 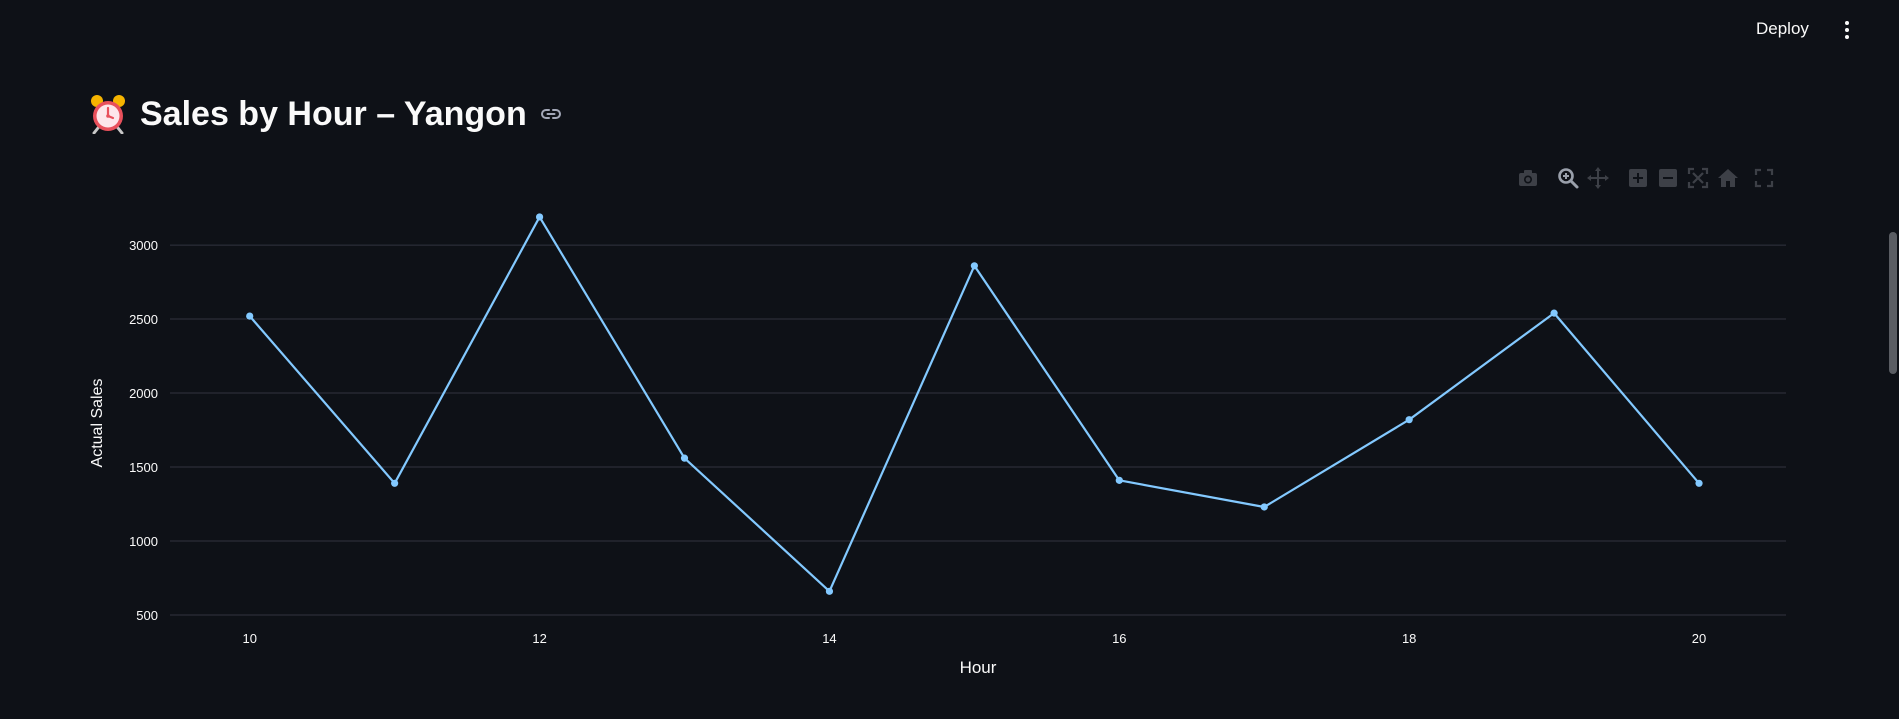 I want to click on y-tick-label: 2500, so click(x=143, y=319).